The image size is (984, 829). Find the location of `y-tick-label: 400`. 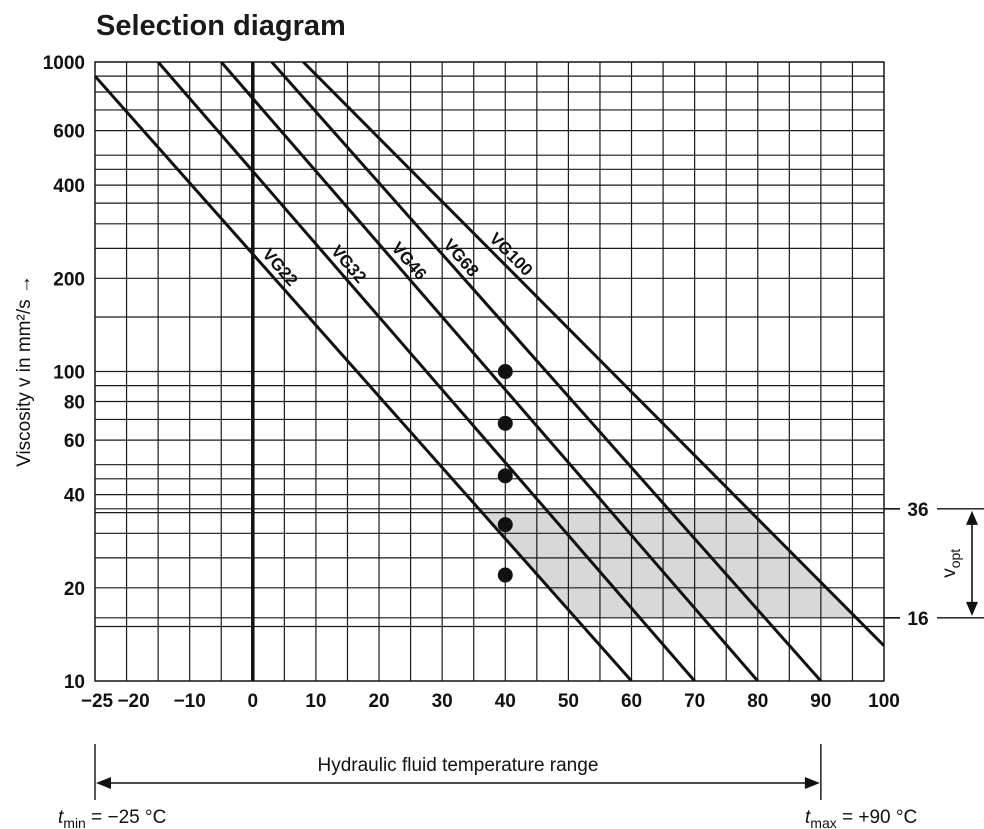

y-tick-label: 400 is located at coordinates (69, 186).